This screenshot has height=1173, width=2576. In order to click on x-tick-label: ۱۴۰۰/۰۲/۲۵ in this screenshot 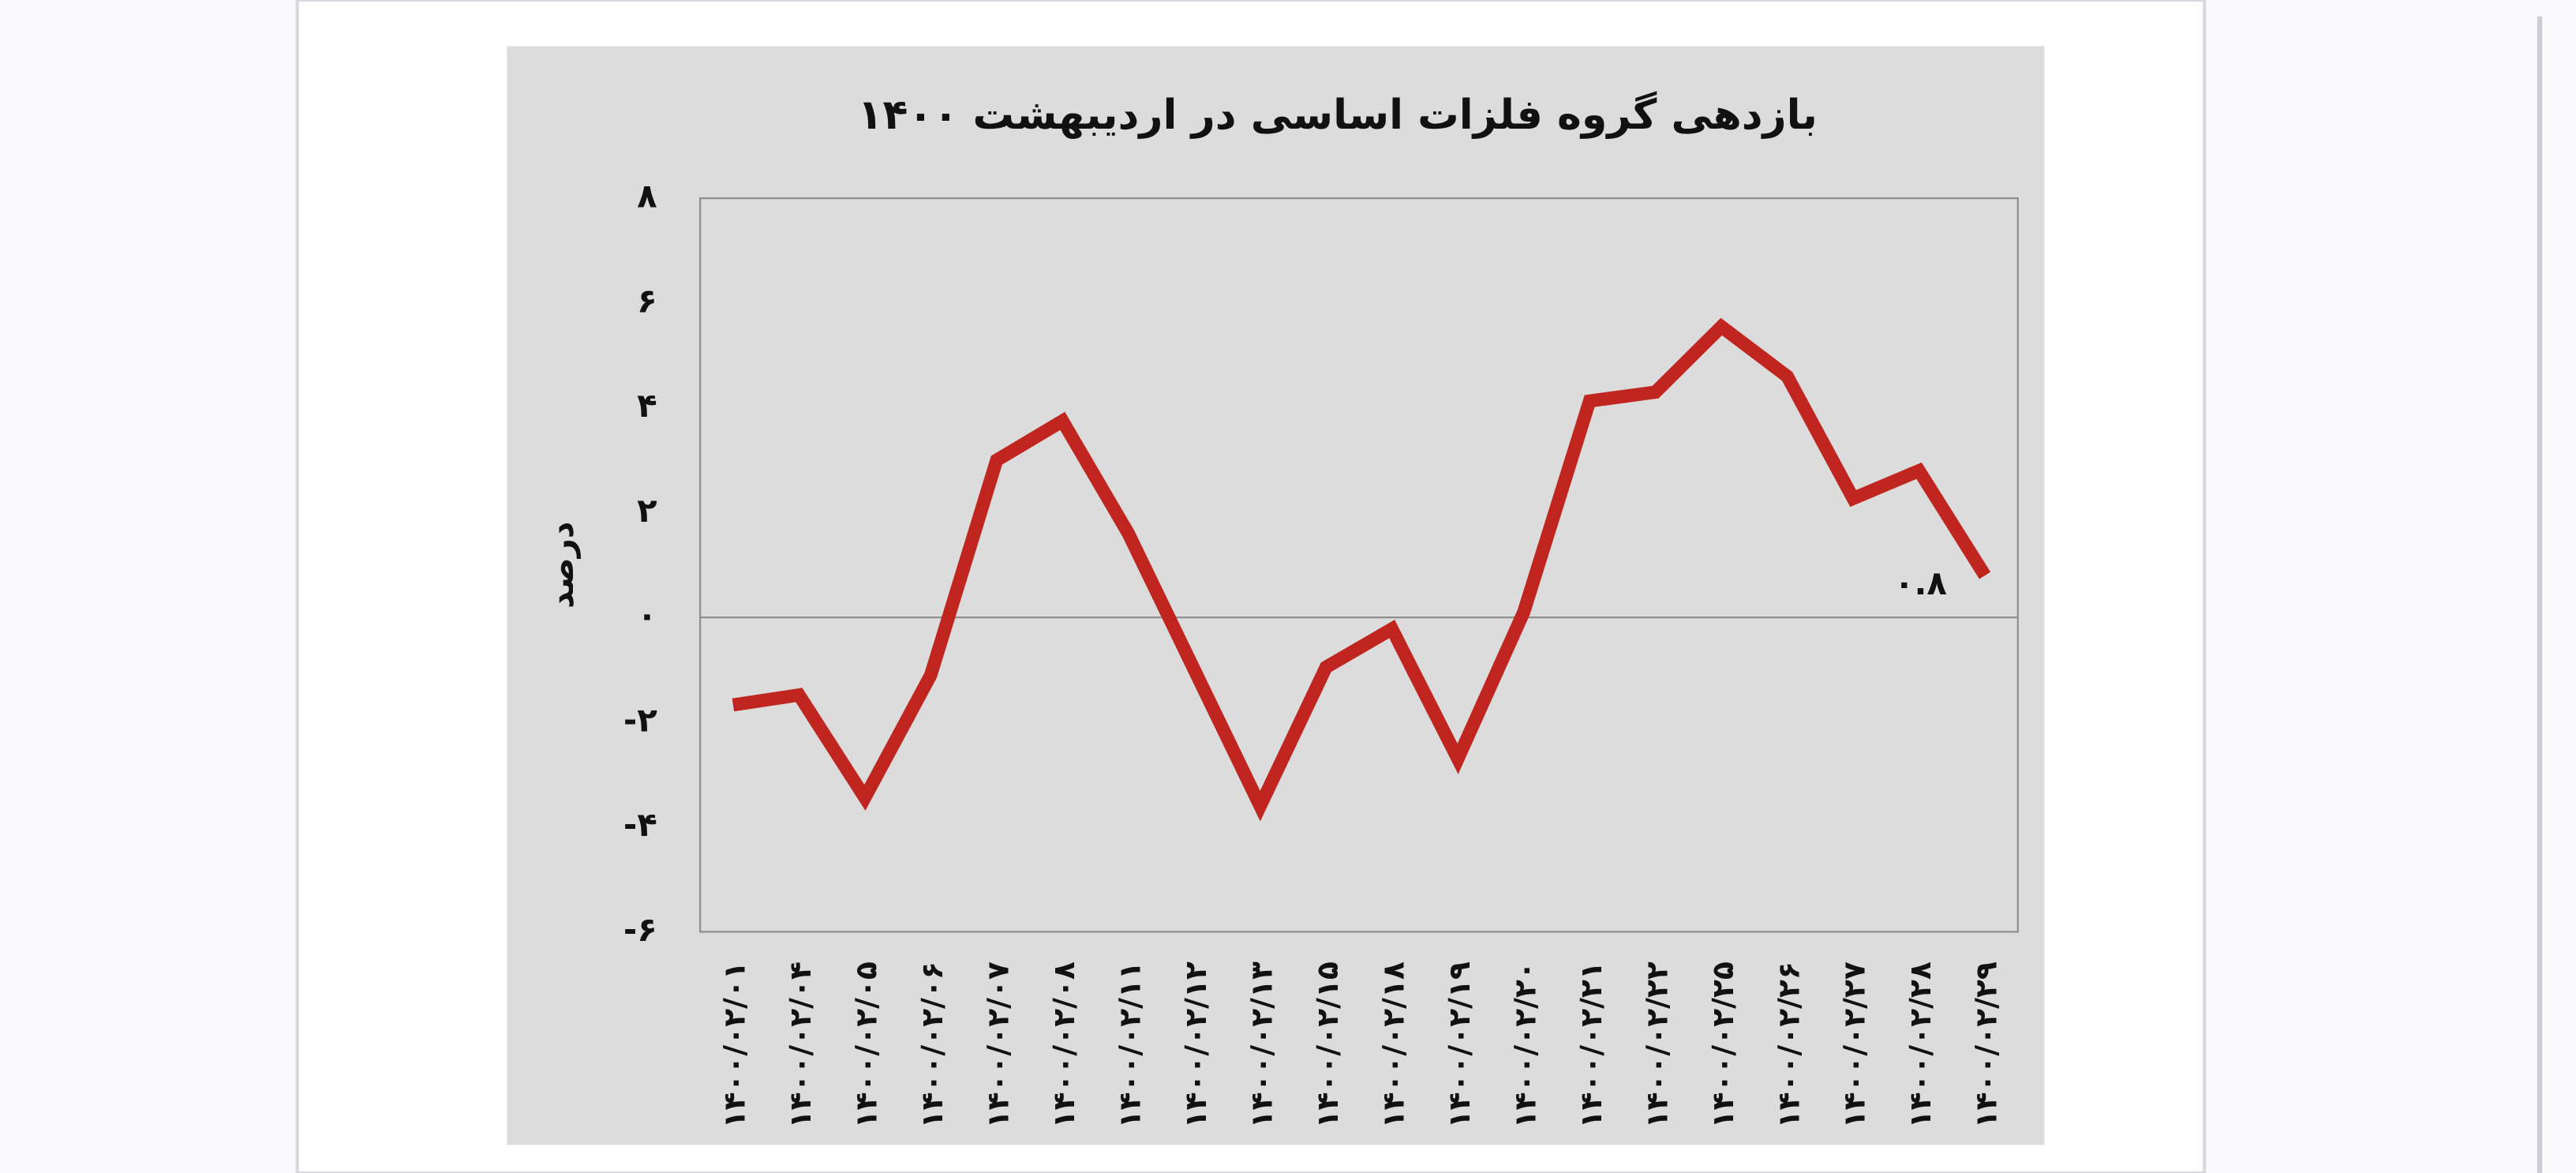, I will do `click(1722, 1044)`.